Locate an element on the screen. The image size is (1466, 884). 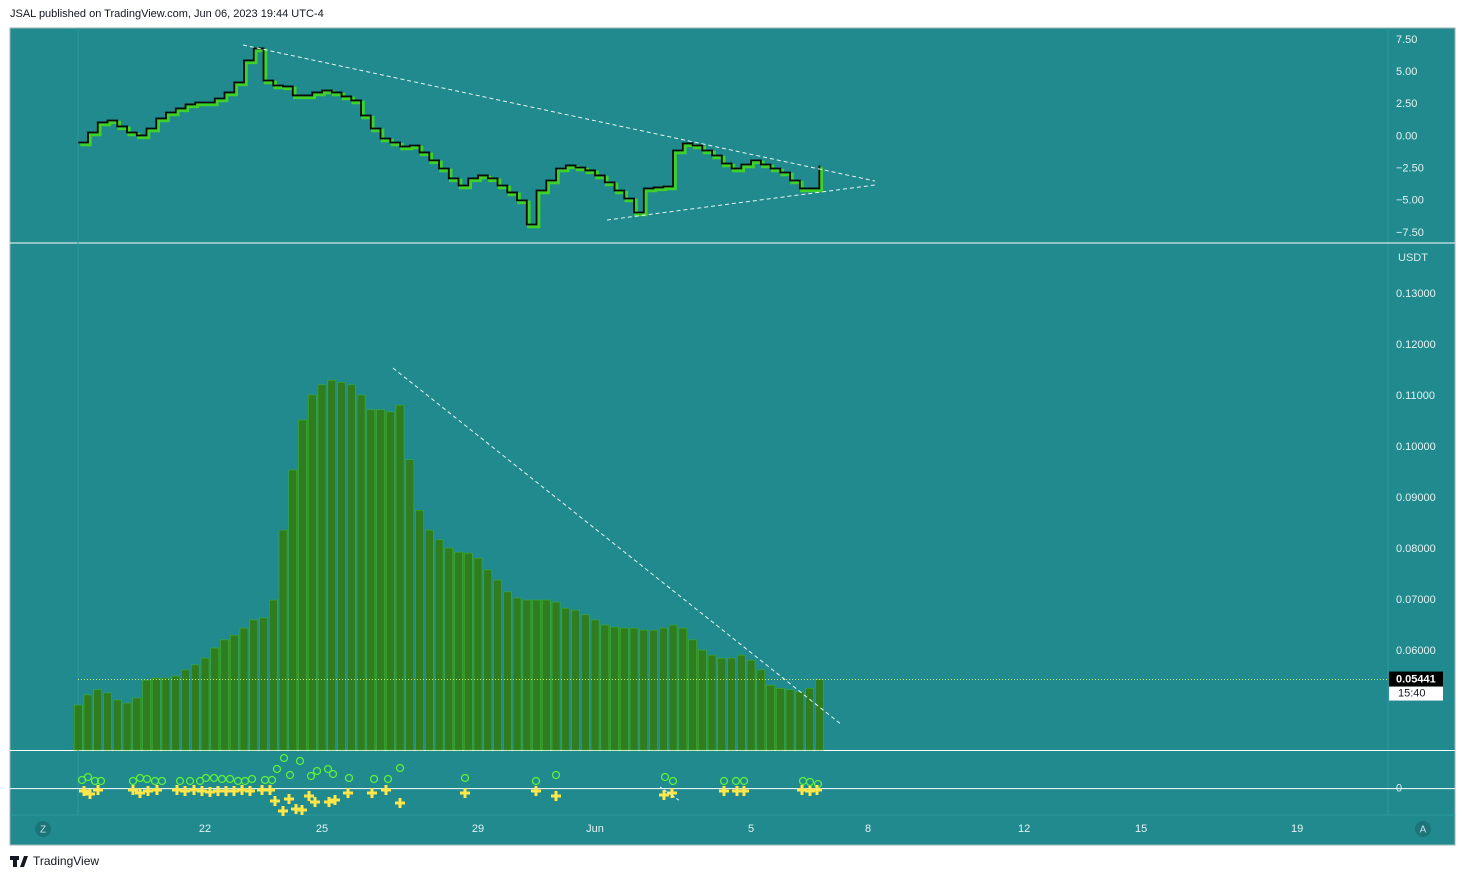
y-tick-label: 0.00 is located at coordinates (1406, 136).